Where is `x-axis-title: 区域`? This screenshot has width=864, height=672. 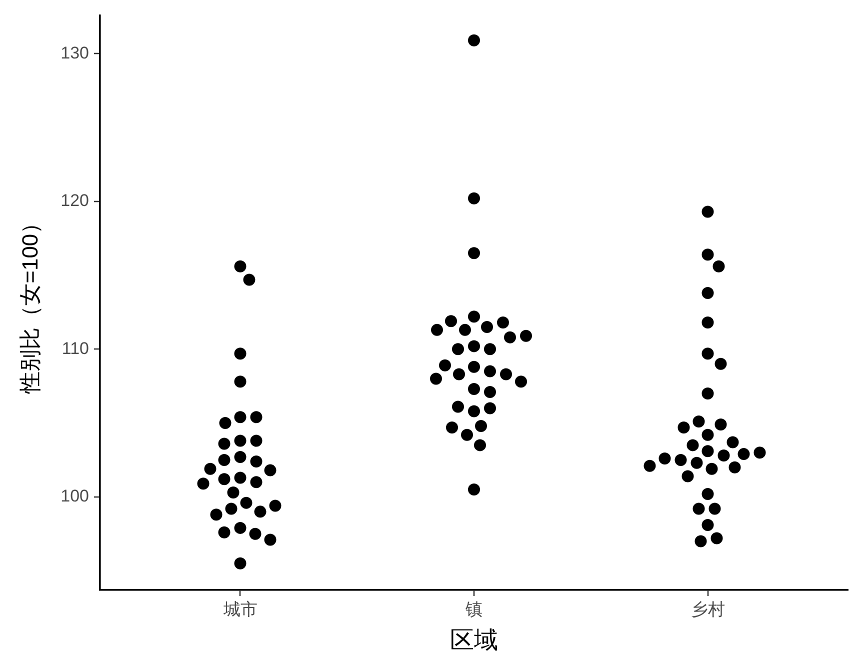
x-axis-title: 区域 is located at coordinates (474, 640).